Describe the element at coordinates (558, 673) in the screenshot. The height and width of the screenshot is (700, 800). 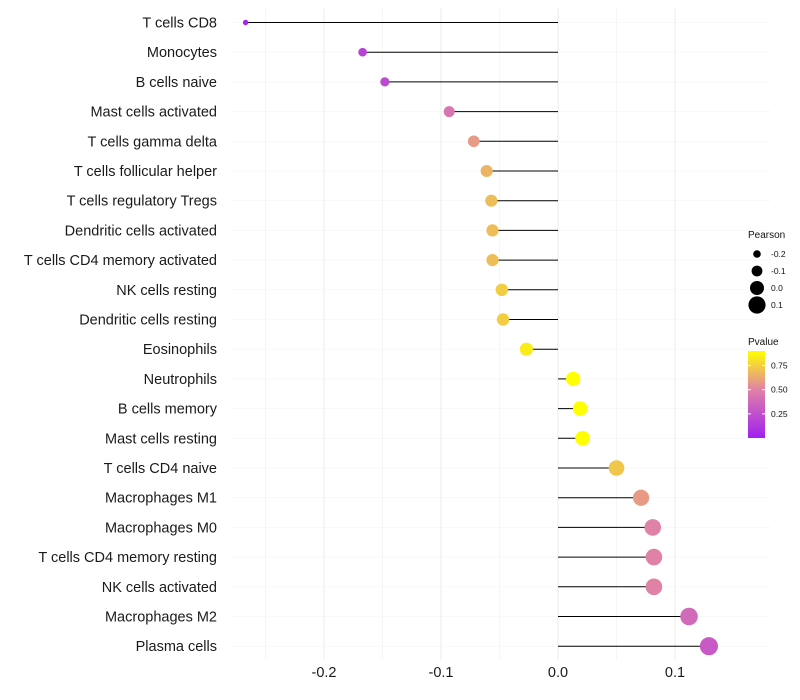
I see `x-tick-label: 0.0` at that location.